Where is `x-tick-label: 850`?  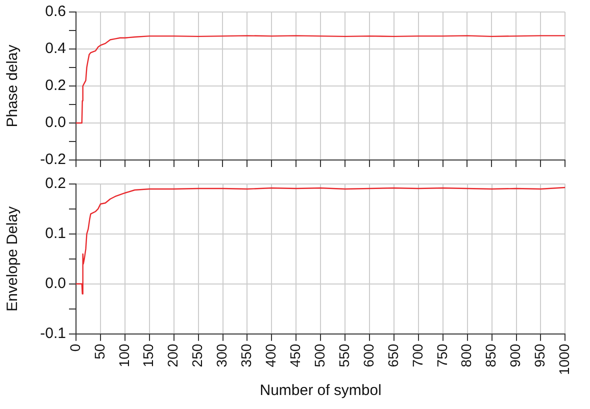 x-tick-label: 850 is located at coordinates (490, 356).